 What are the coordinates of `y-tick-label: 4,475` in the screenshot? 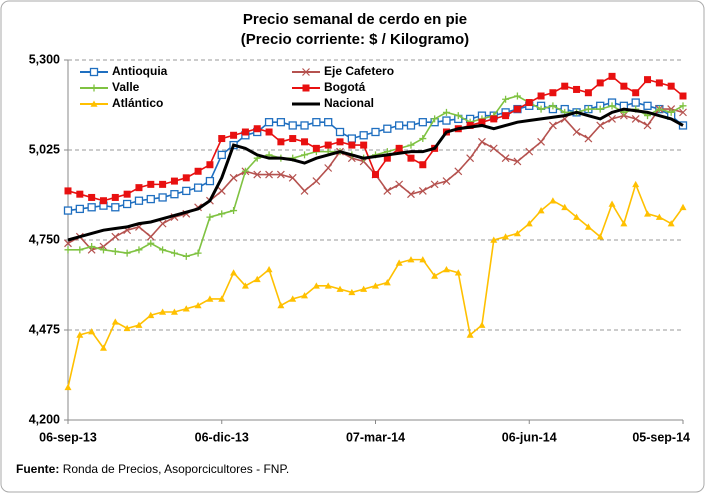 It's located at (44, 329).